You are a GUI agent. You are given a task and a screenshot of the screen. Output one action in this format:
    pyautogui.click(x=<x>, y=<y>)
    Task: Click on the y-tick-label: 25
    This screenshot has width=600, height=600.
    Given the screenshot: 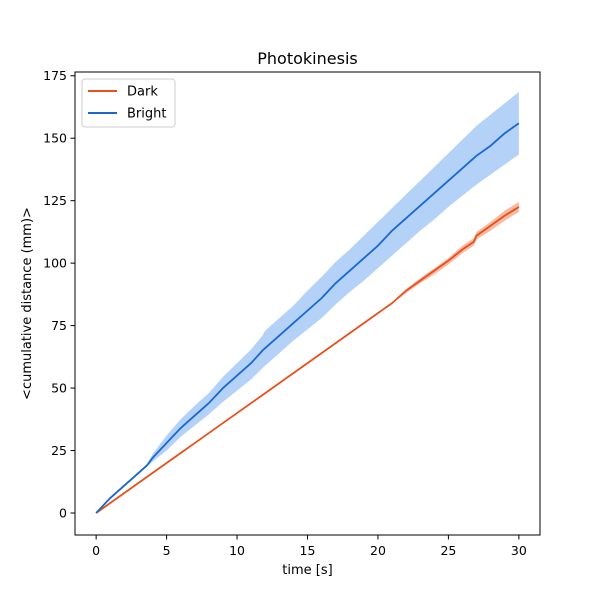 What is the action you would take?
    pyautogui.click(x=59, y=450)
    